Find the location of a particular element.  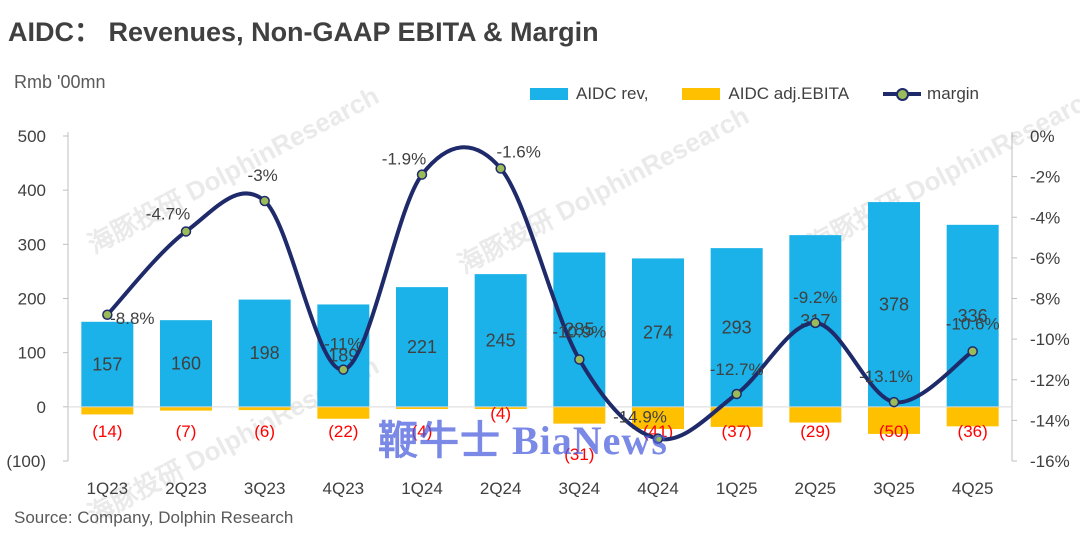

revenue-data-label: 378 is located at coordinates (894, 304).